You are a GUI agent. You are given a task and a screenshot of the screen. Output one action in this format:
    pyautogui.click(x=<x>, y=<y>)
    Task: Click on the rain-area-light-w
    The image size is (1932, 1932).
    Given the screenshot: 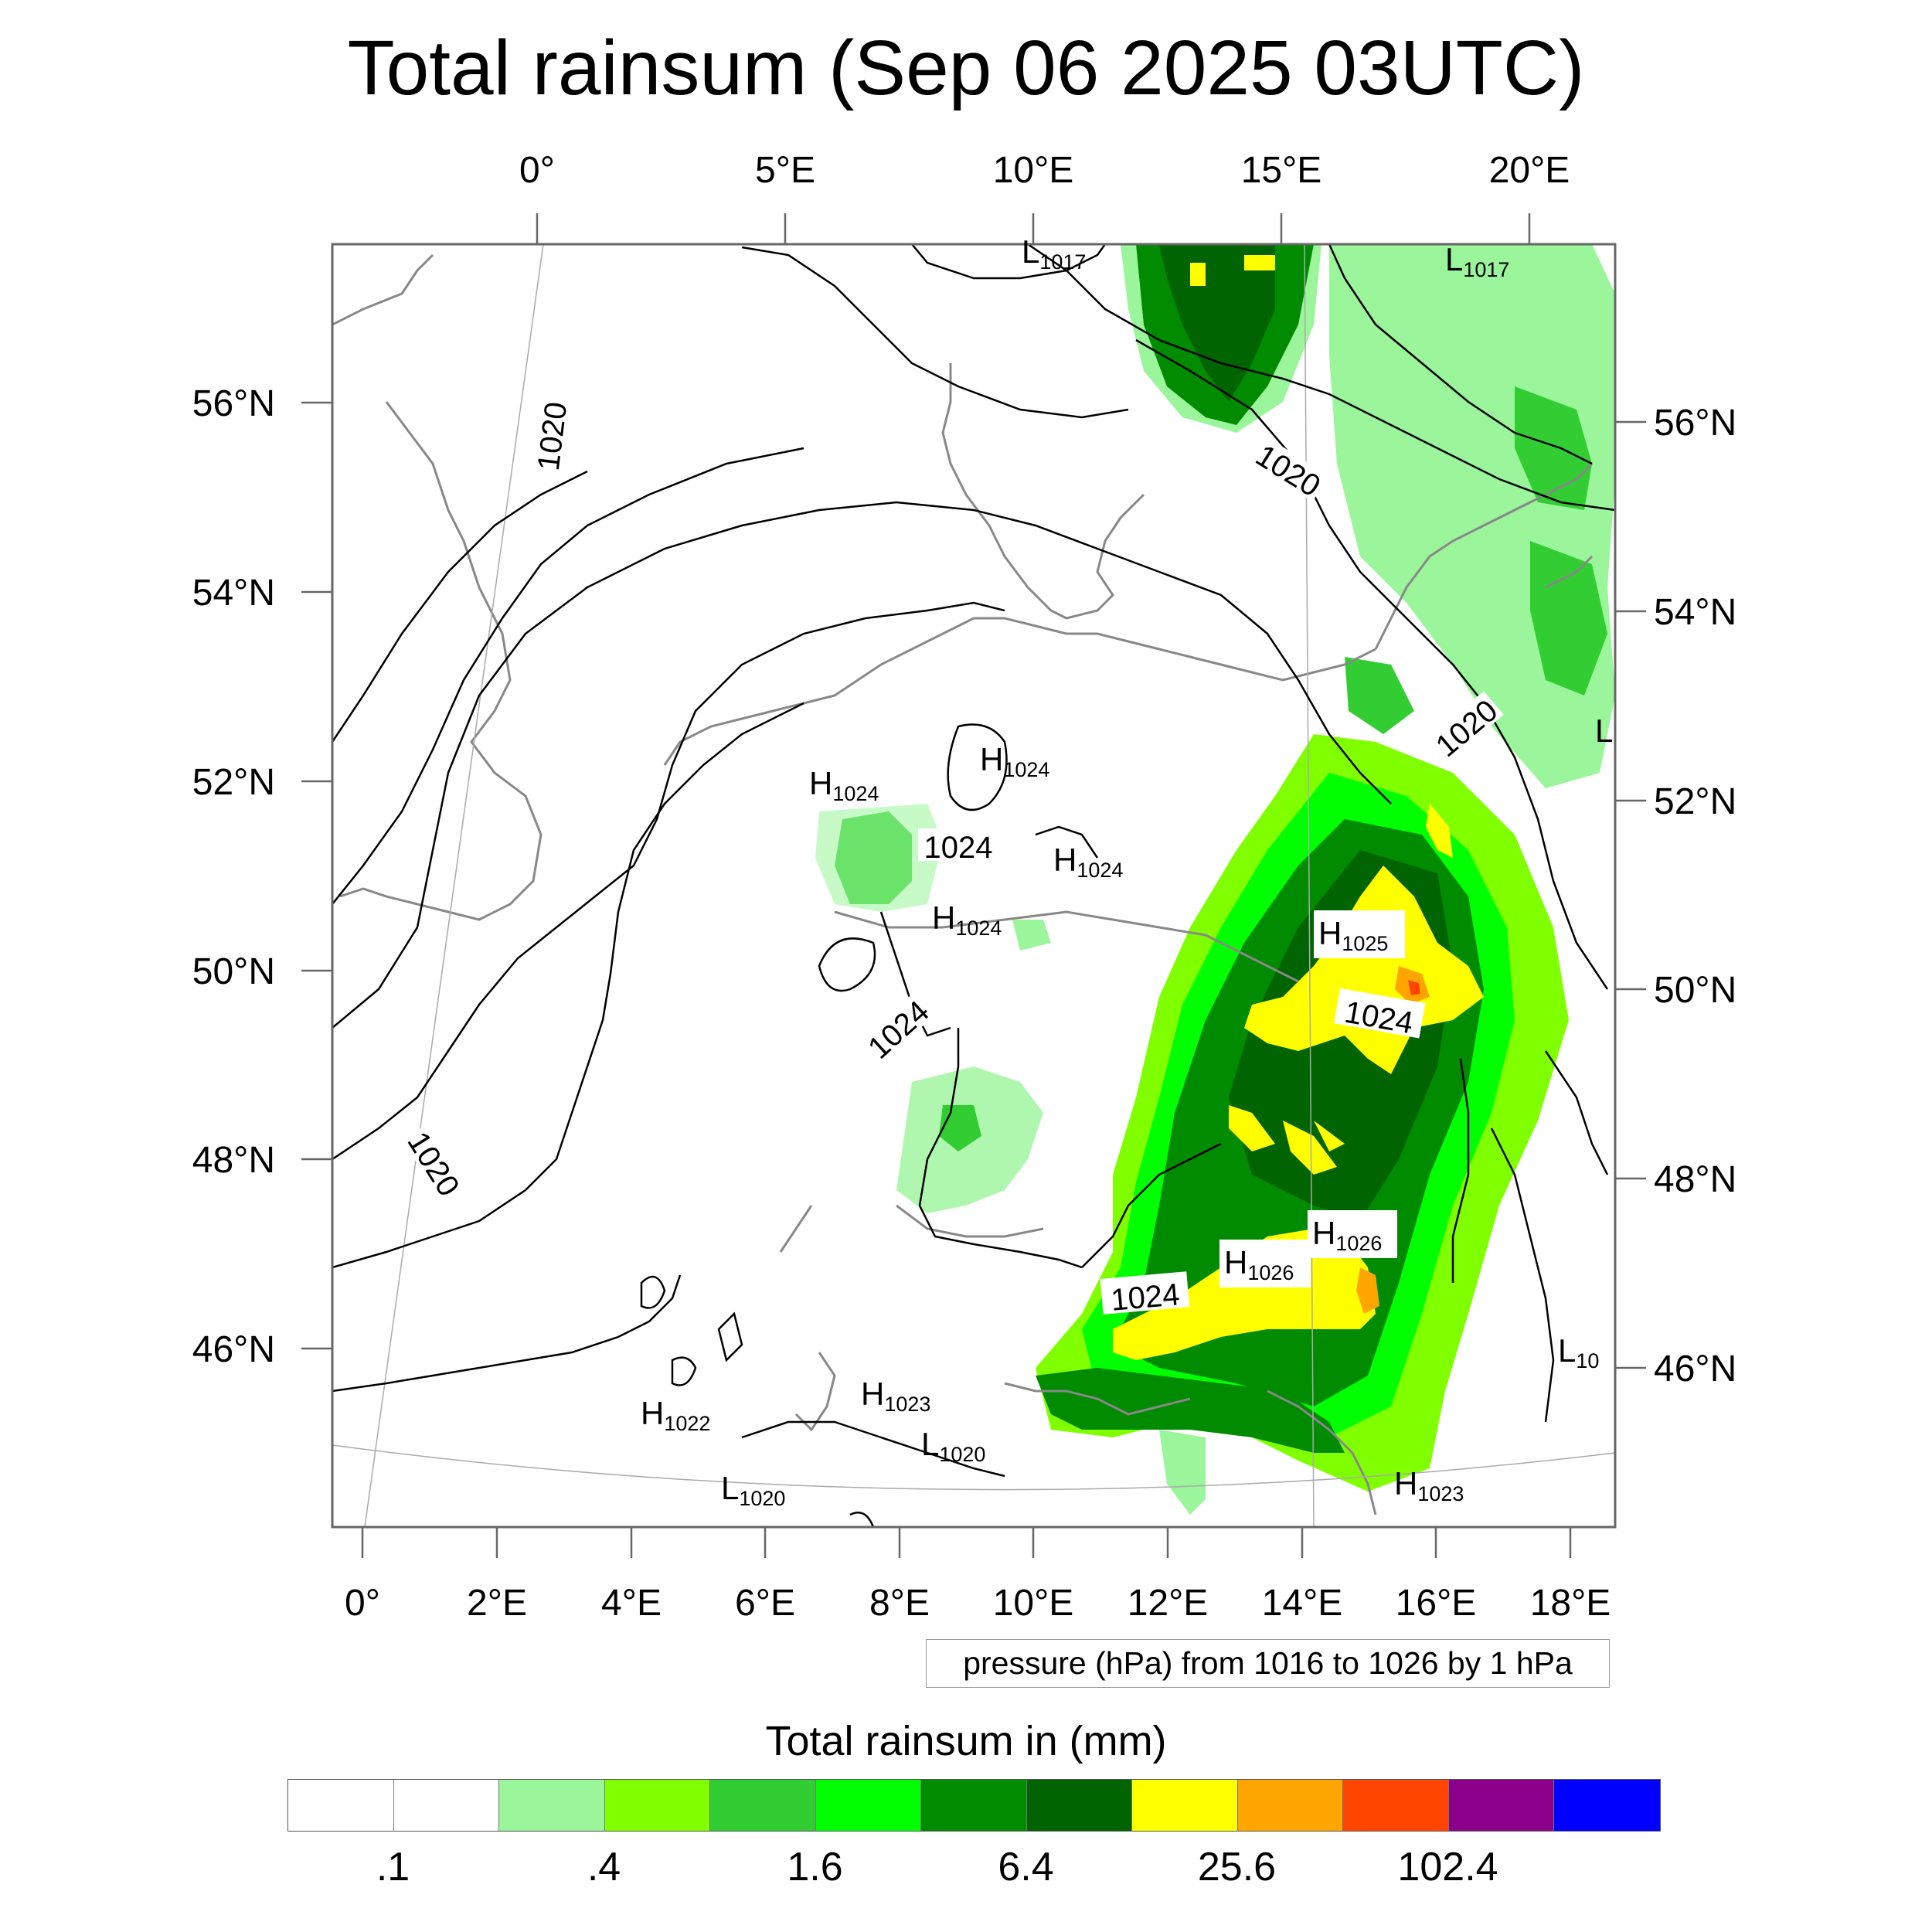 What is the action you would take?
    pyautogui.click(x=879, y=858)
    